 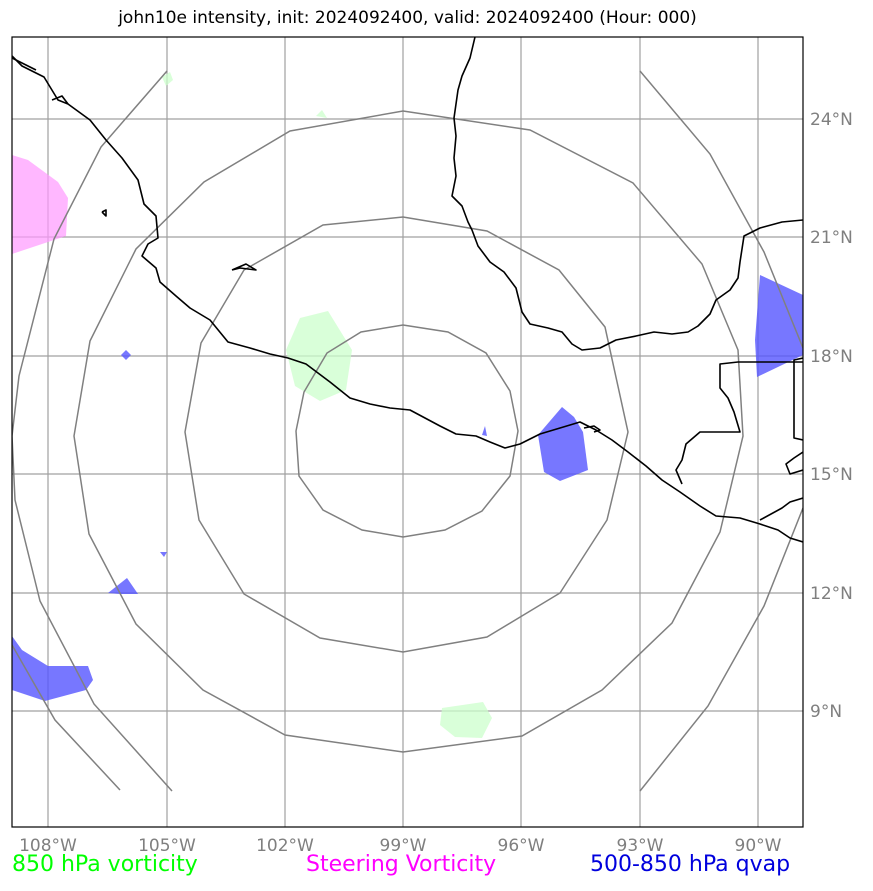 What do you see at coordinates (831, 120) in the screenshot?
I see `lat-tick-label: 24°N` at bounding box center [831, 120].